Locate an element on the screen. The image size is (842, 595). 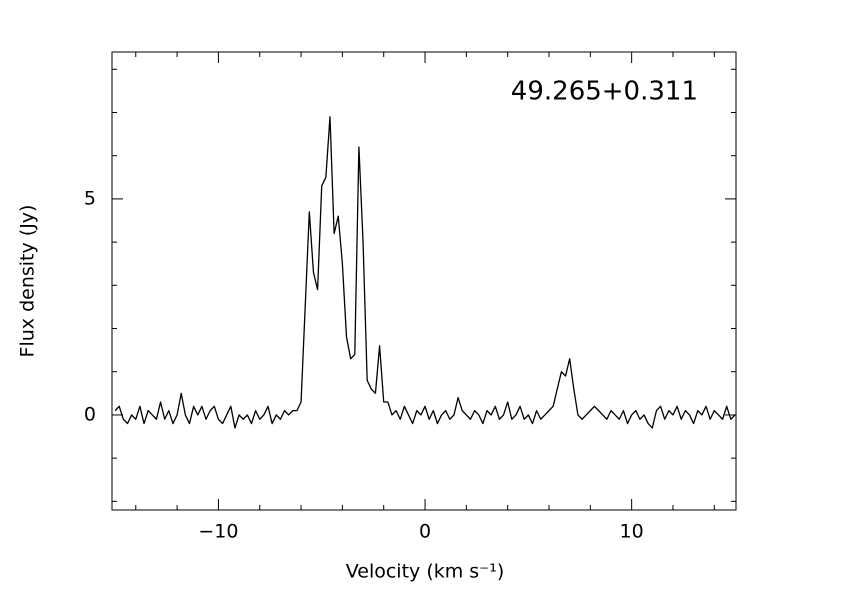
y-tick-label: 0 is located at coordinates (90, 414).